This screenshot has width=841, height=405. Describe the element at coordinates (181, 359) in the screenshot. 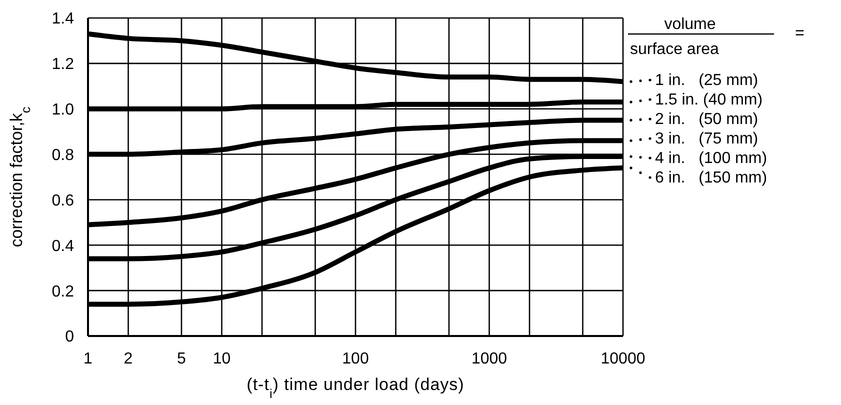

I see `x-tick-label: 5` at that location.